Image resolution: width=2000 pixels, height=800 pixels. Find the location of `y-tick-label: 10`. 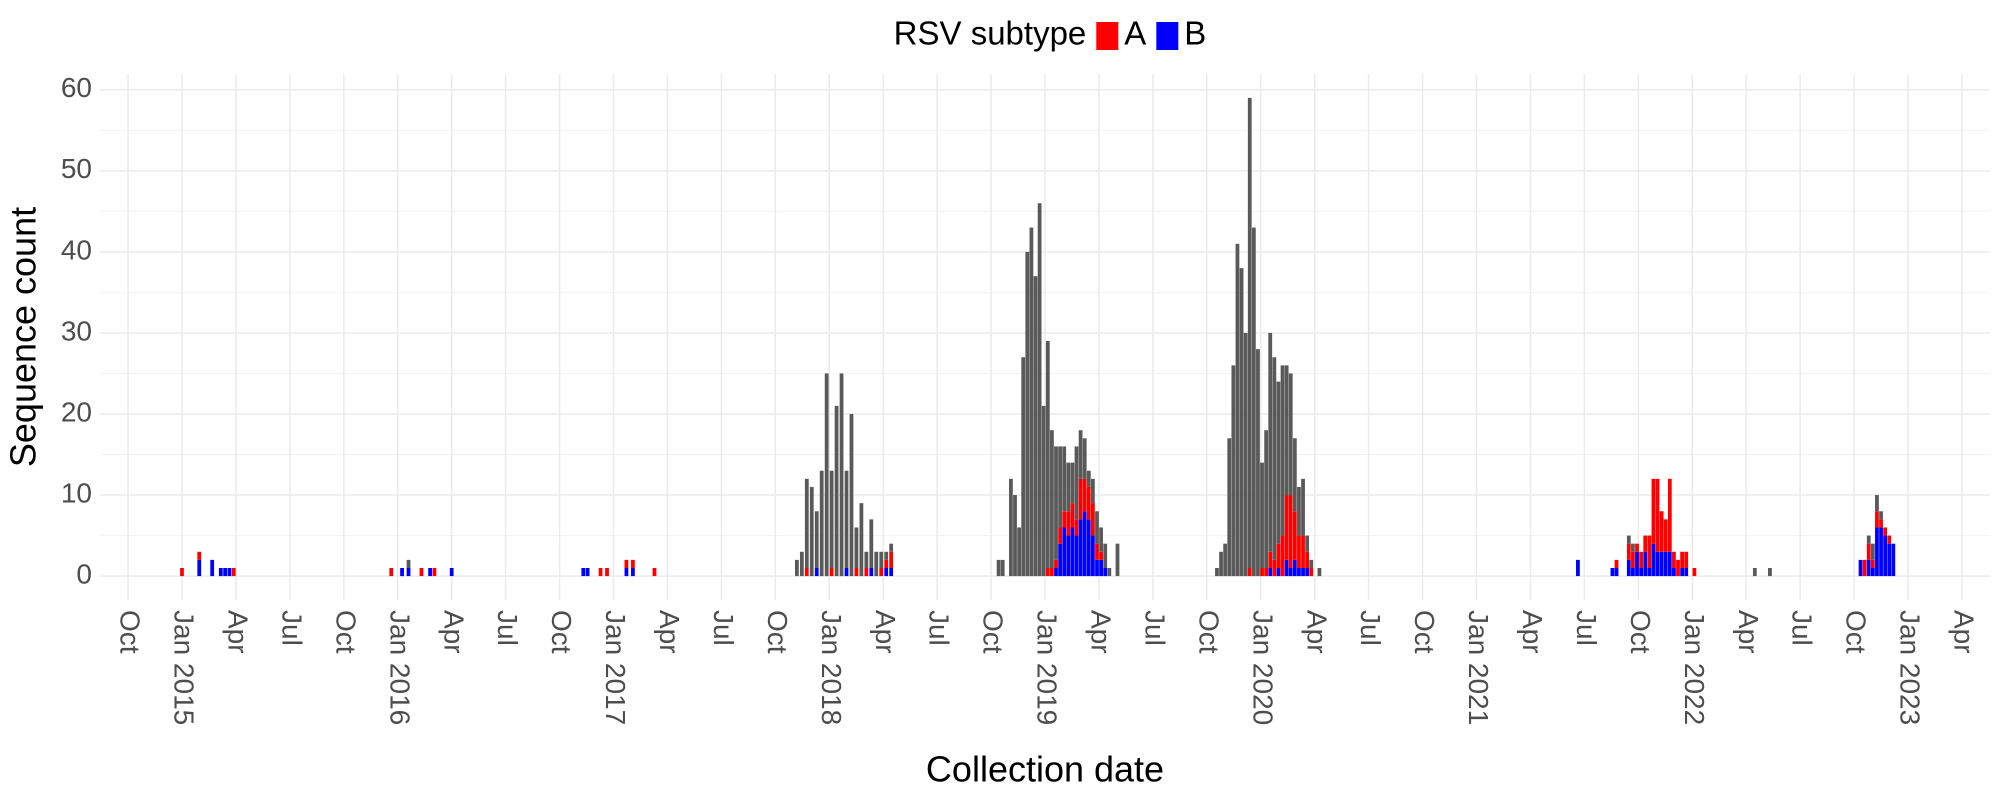

y-tick-label: 10 is located at coordinates (76, 492).